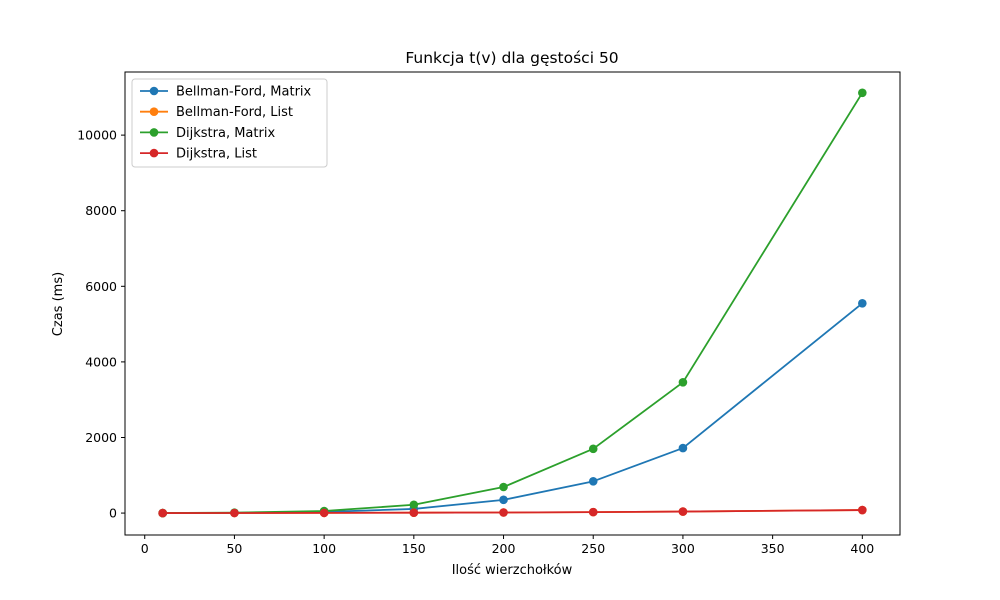 Image resolution: width=1000 pixels, height=600 pixels. I want to click on y-tick-label: 0, so click(113, 513).